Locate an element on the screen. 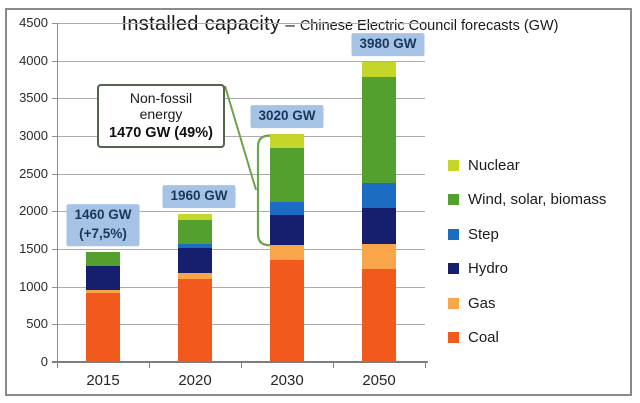 The height and width of the screenshot is (403, 640). legend-swatch-wind-solar-biomass is located at coordinates (453, 200).